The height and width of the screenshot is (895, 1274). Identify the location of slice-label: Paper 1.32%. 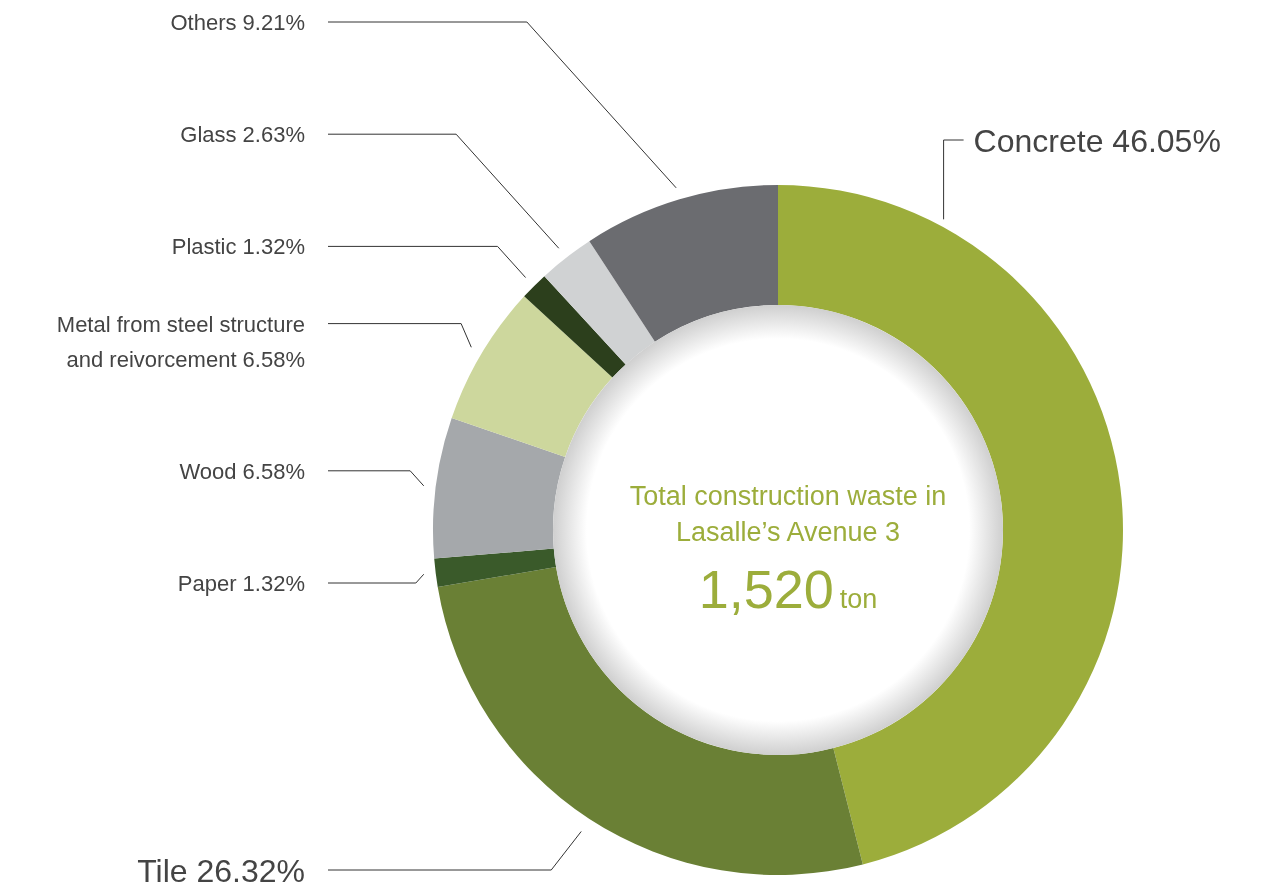
(241, 583).